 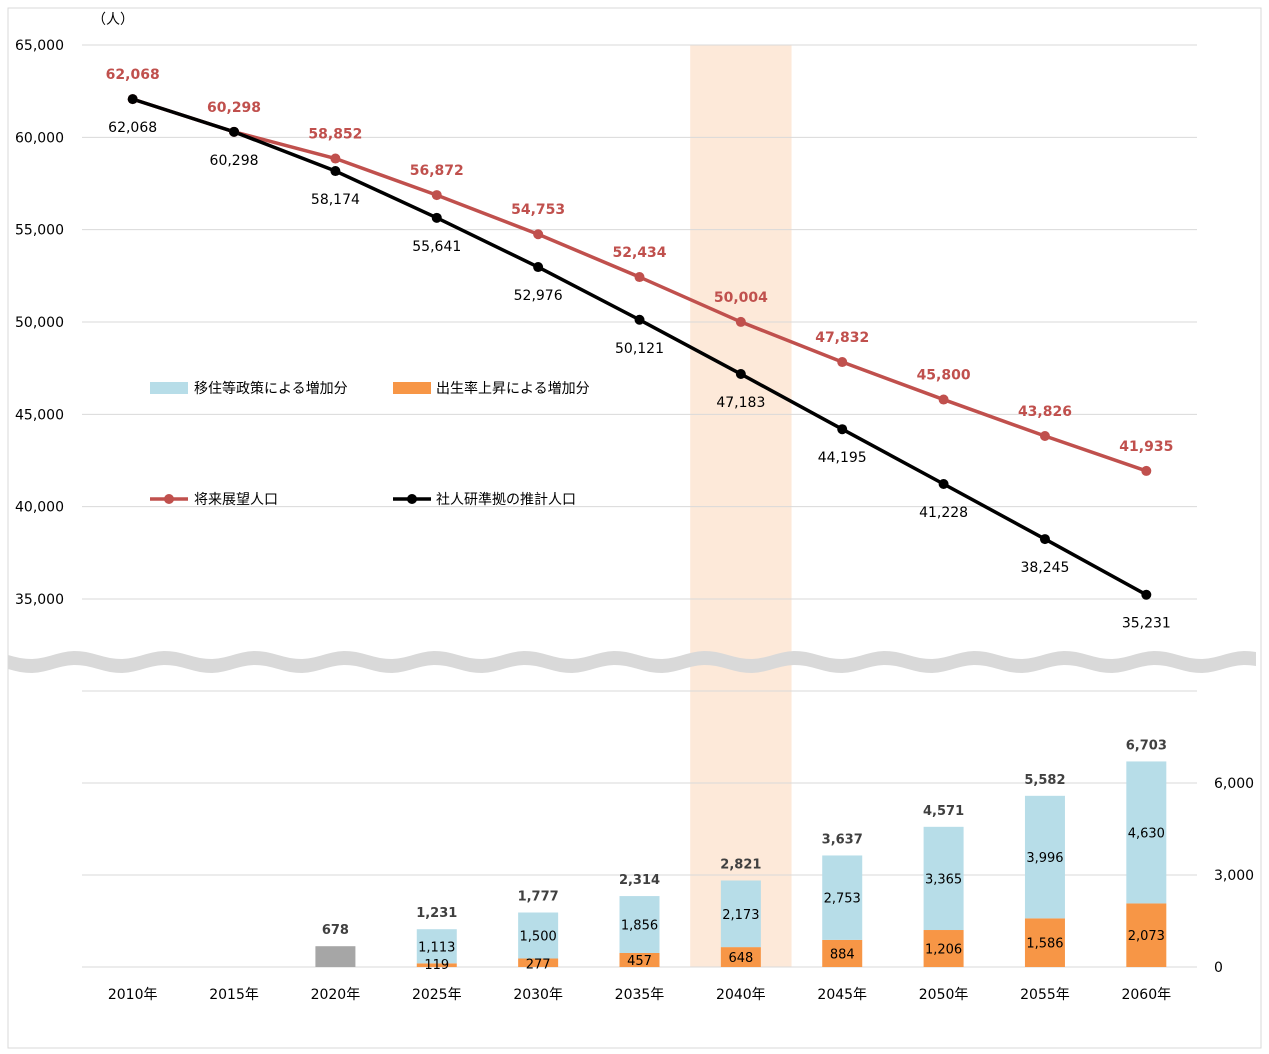 I want to click on bar-total-label: 2,314, so click(x=639, y=880).